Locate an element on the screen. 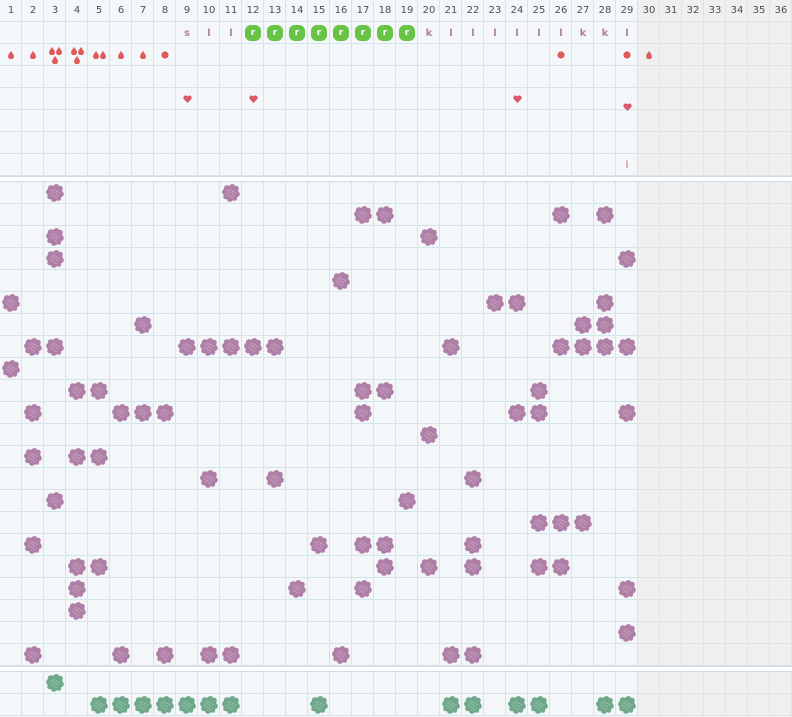  bleeding-drop-icon is located at coordinates (33, 55).